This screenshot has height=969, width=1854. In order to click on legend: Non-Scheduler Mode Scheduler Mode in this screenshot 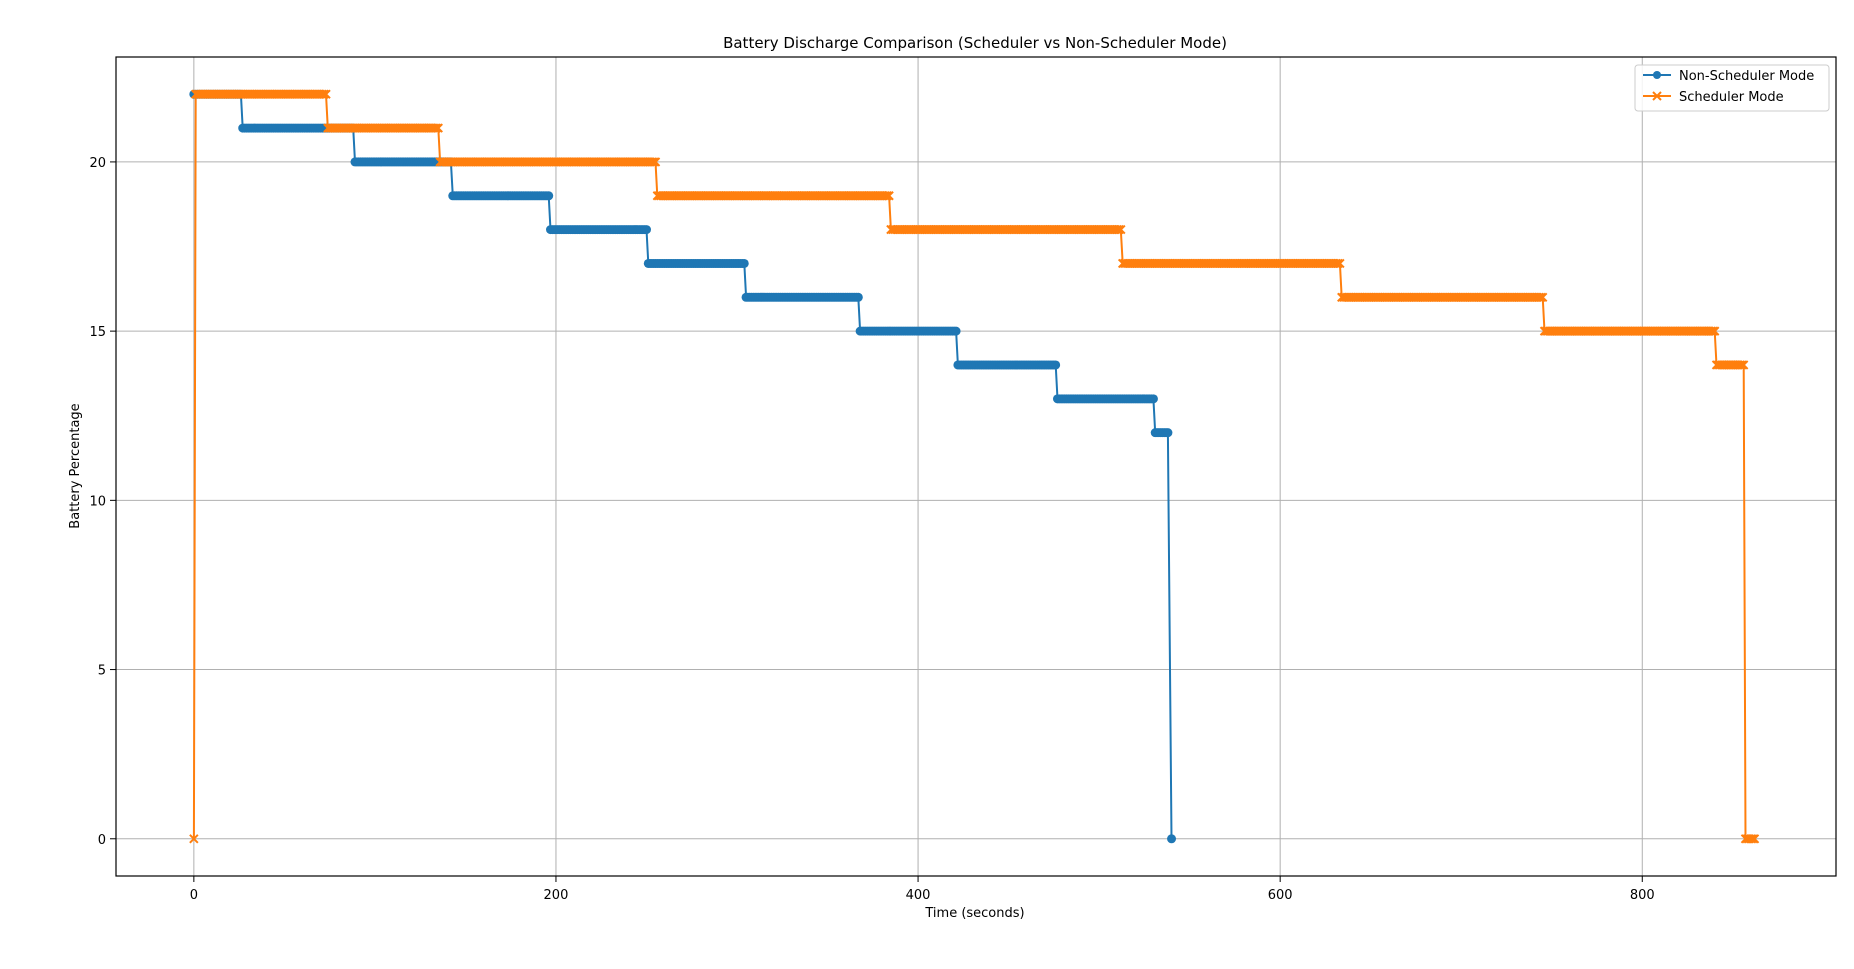, I will do `click(1732, 88)`.